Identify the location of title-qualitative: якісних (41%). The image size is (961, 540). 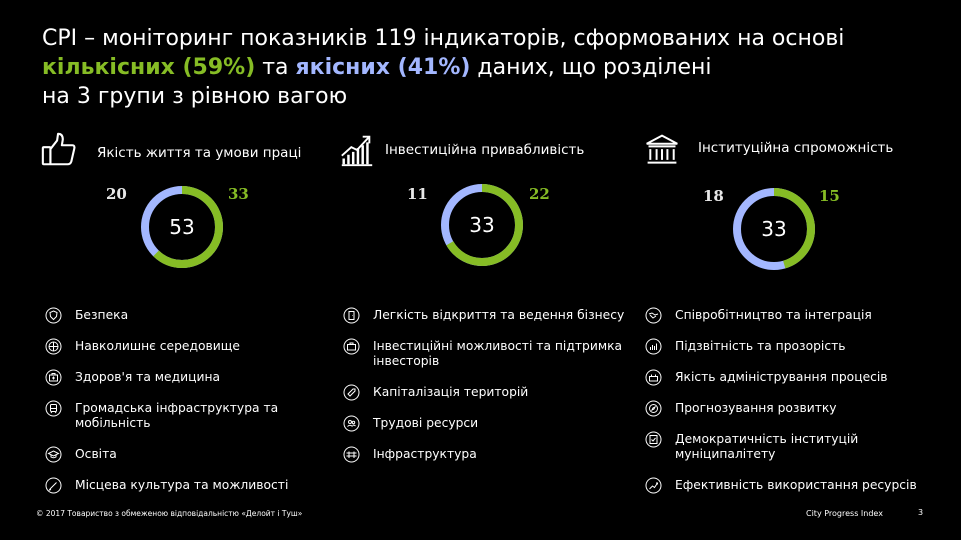
(383, 67).